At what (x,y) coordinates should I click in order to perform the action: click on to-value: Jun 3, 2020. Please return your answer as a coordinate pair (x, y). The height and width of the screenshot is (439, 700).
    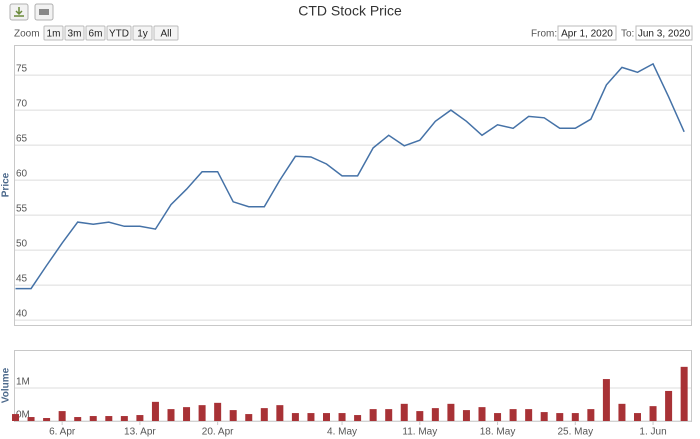
    Looking at the image, I should click on (664, 34).